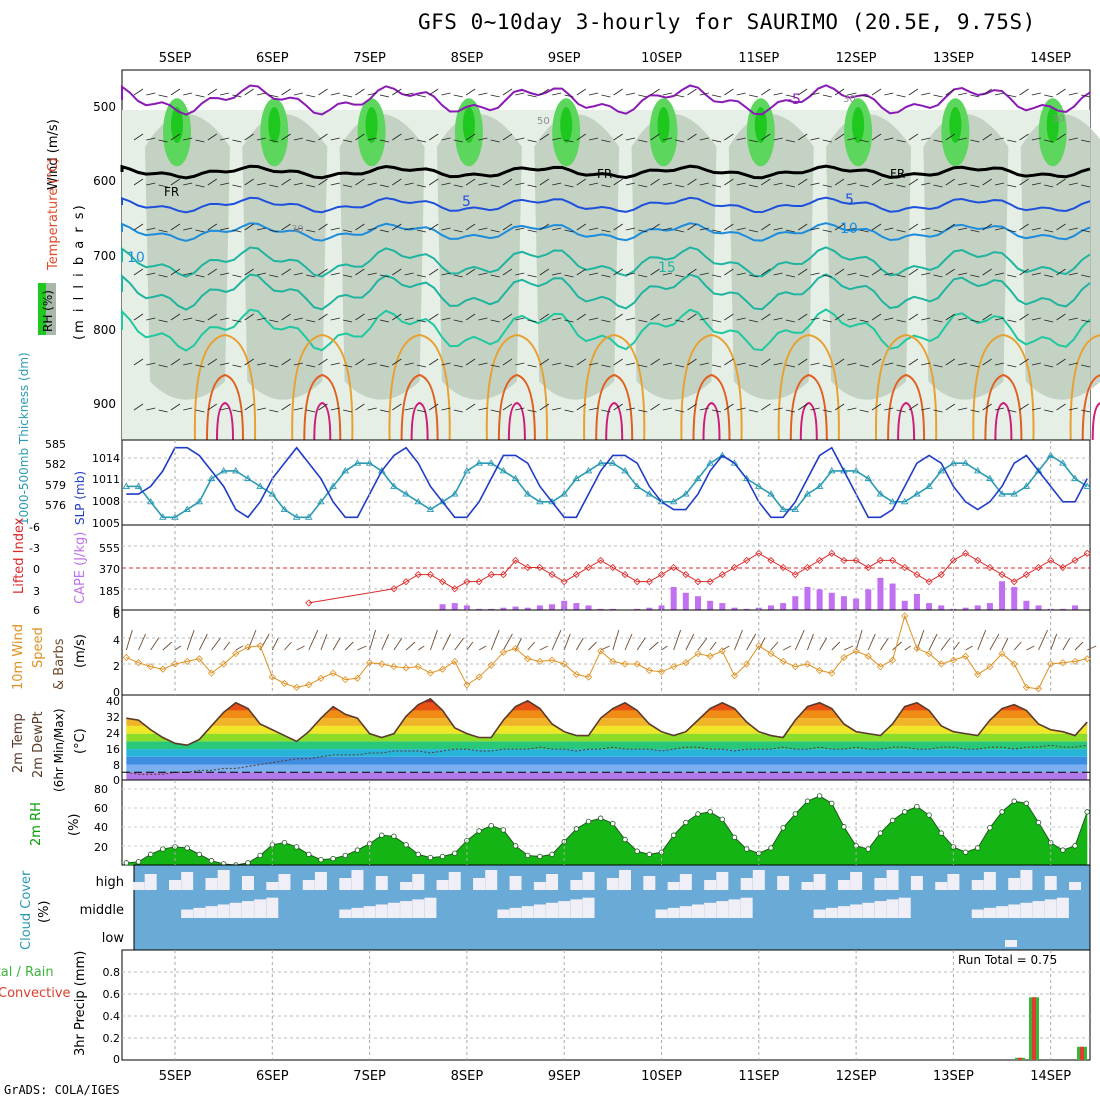  I want to click on temp-band, so click(607, 745).